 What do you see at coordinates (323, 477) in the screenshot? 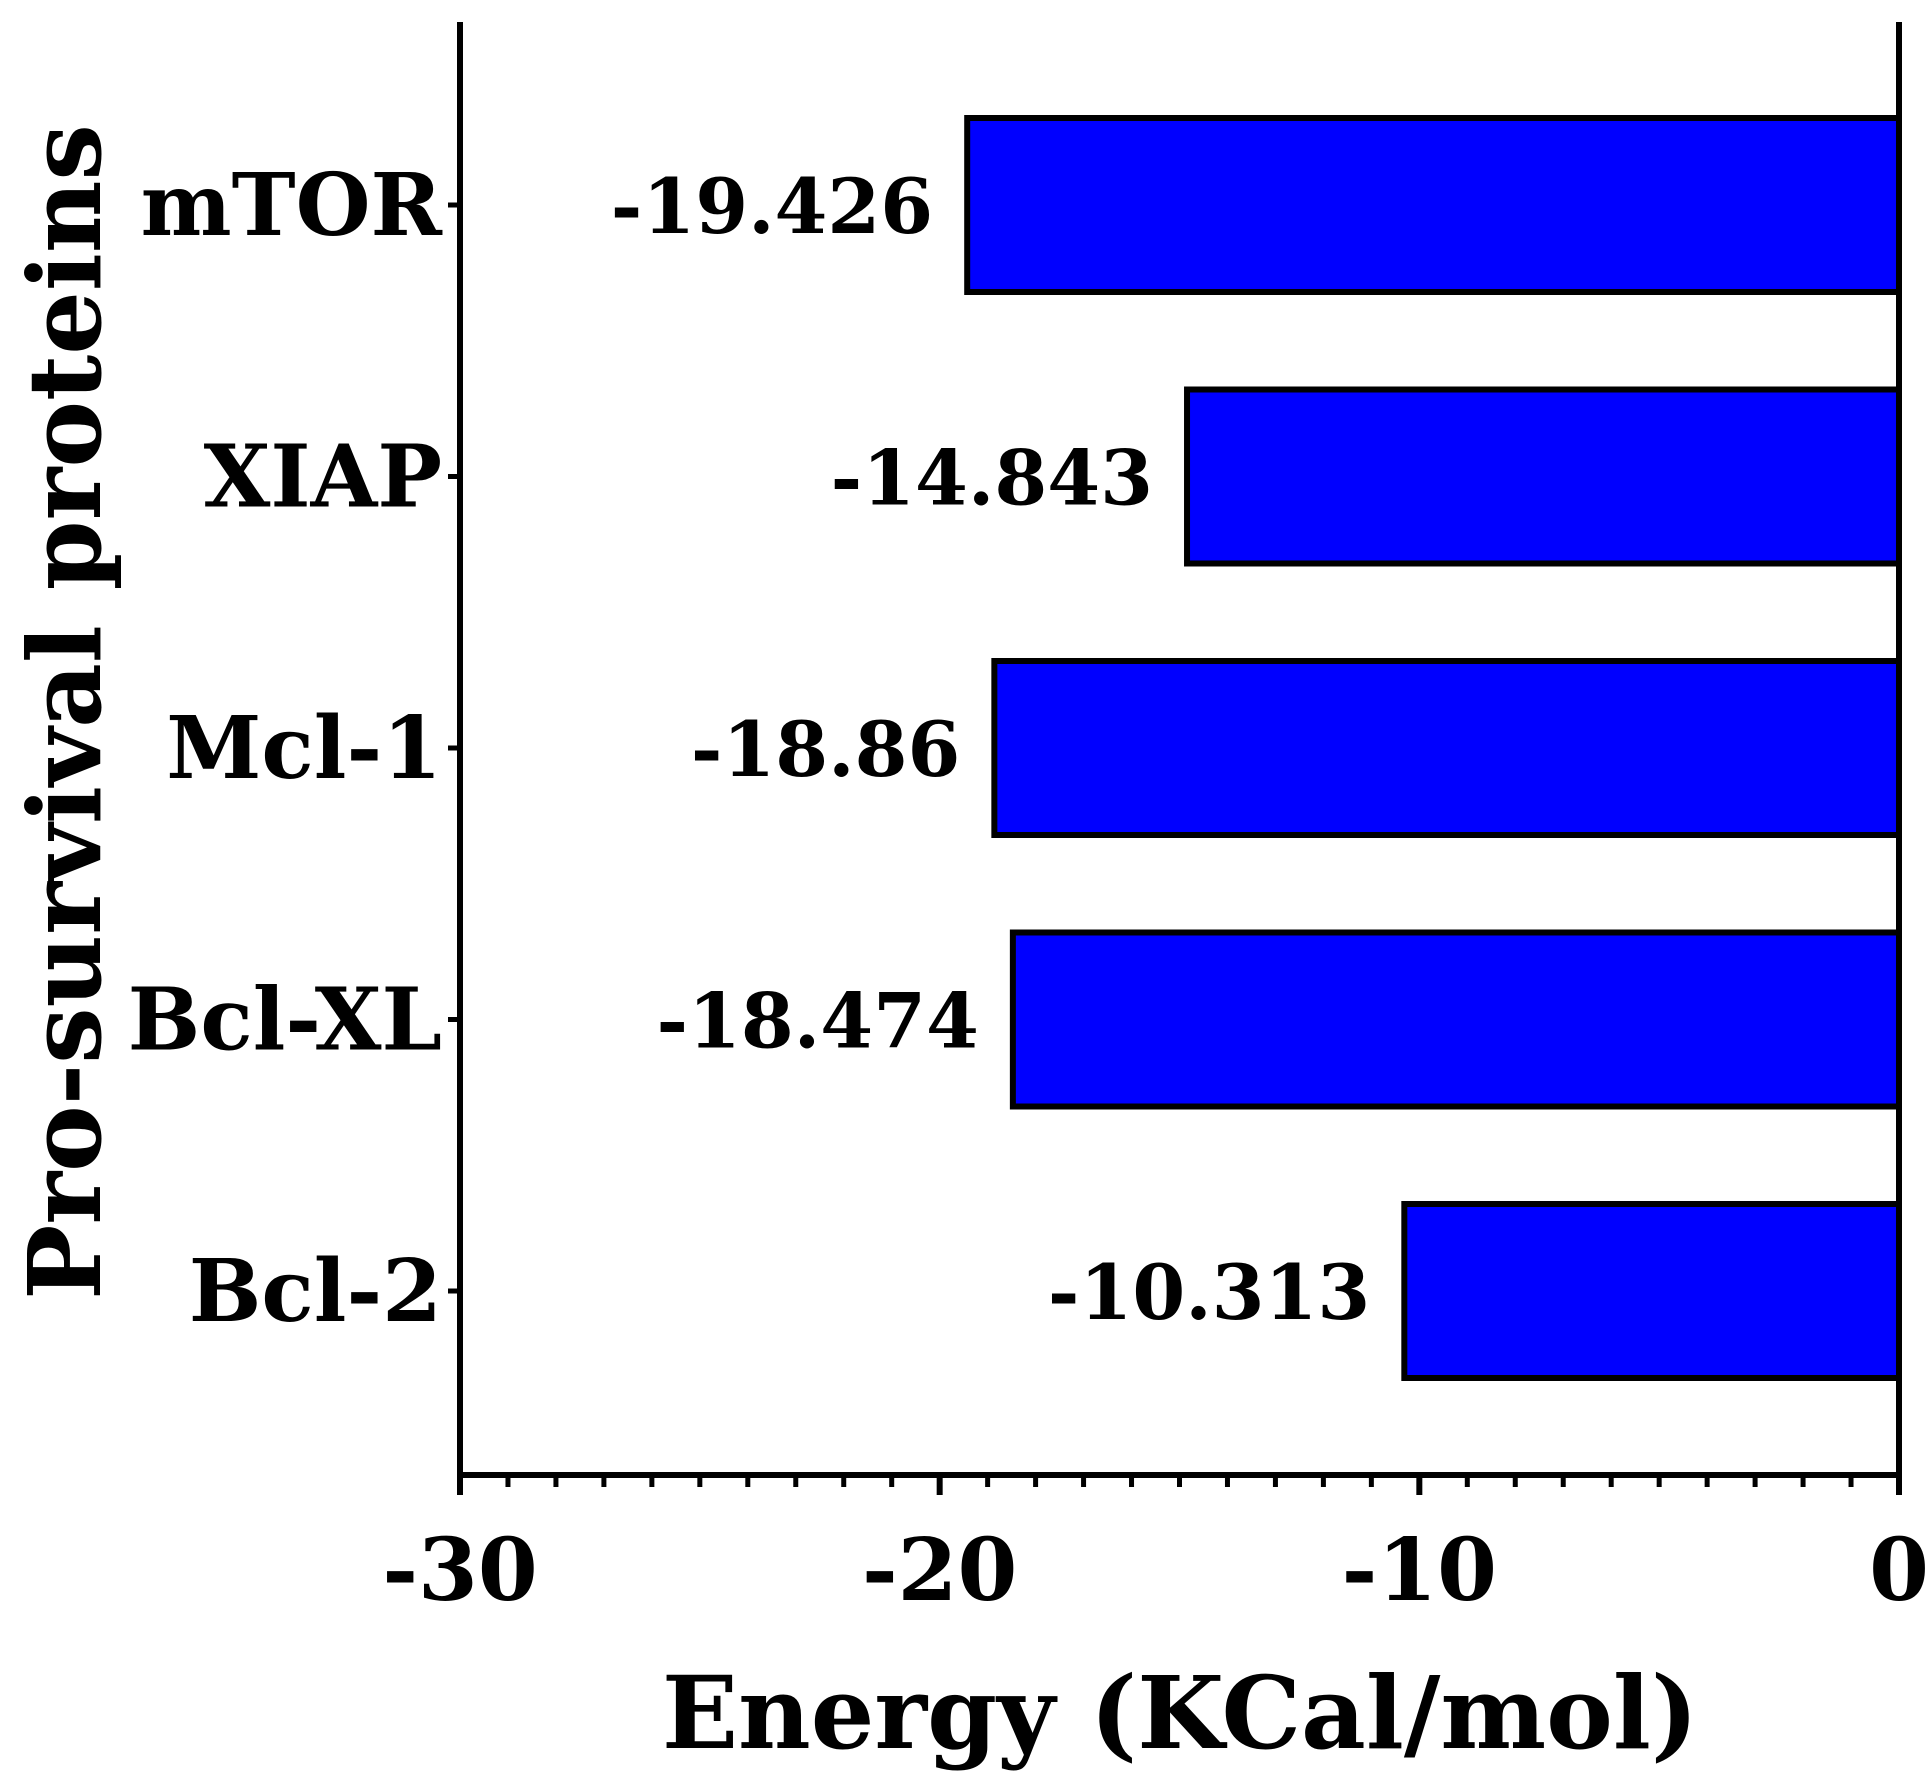
I see `category-label-xiap: XIAP` at bounding box center [323, 477].